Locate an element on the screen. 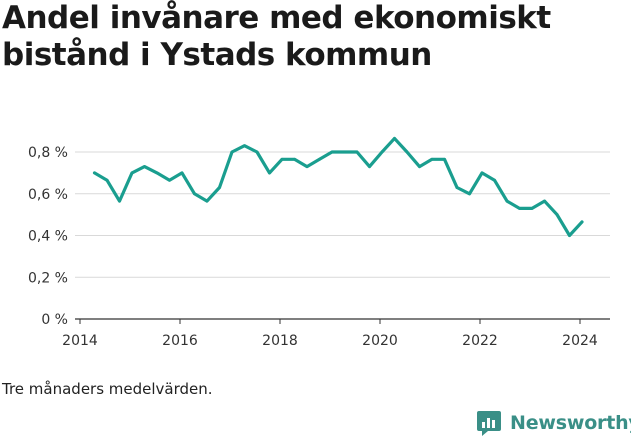  y-tick-label: 0,8 % is located at coordinates (48, 153).